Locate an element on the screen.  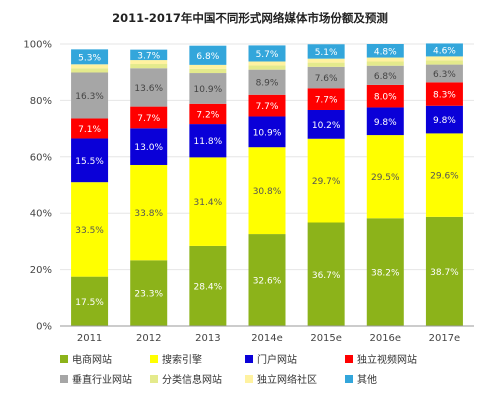
bar-data-label: 11.8% is located at coordinates (208, 142).